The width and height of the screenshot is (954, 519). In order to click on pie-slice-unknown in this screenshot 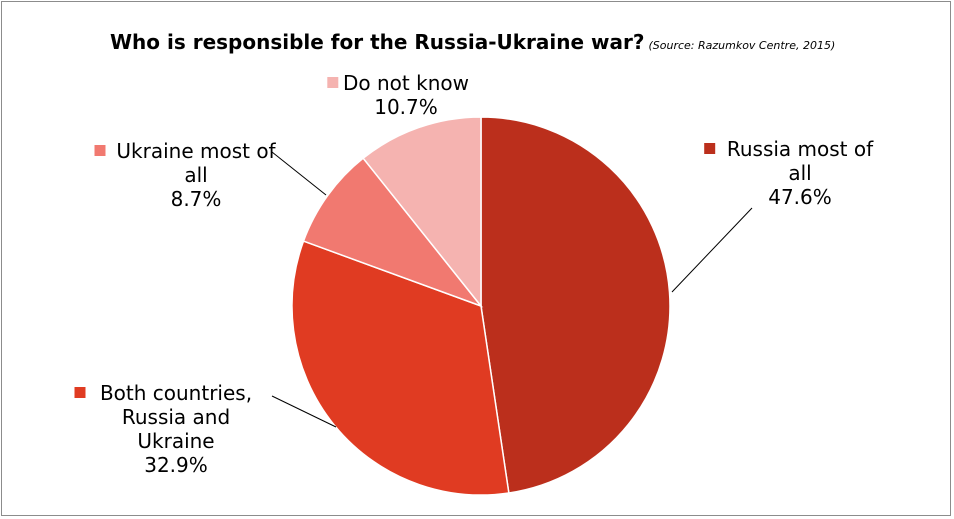, I will do `click(422, 212)`.